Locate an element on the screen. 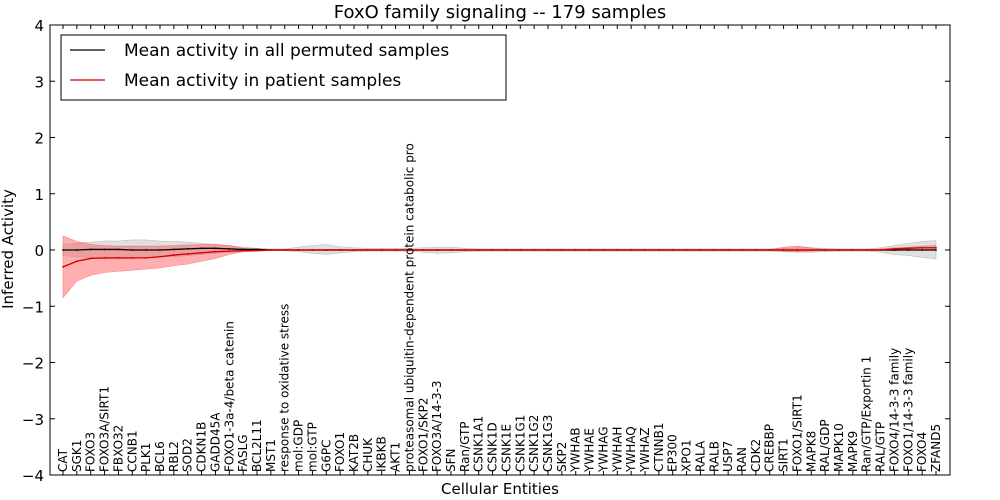 The width and height of the screenshot is (1000, 500). legend-label-patient: Mean activity in patient samples is located at coordinates (262, 81).